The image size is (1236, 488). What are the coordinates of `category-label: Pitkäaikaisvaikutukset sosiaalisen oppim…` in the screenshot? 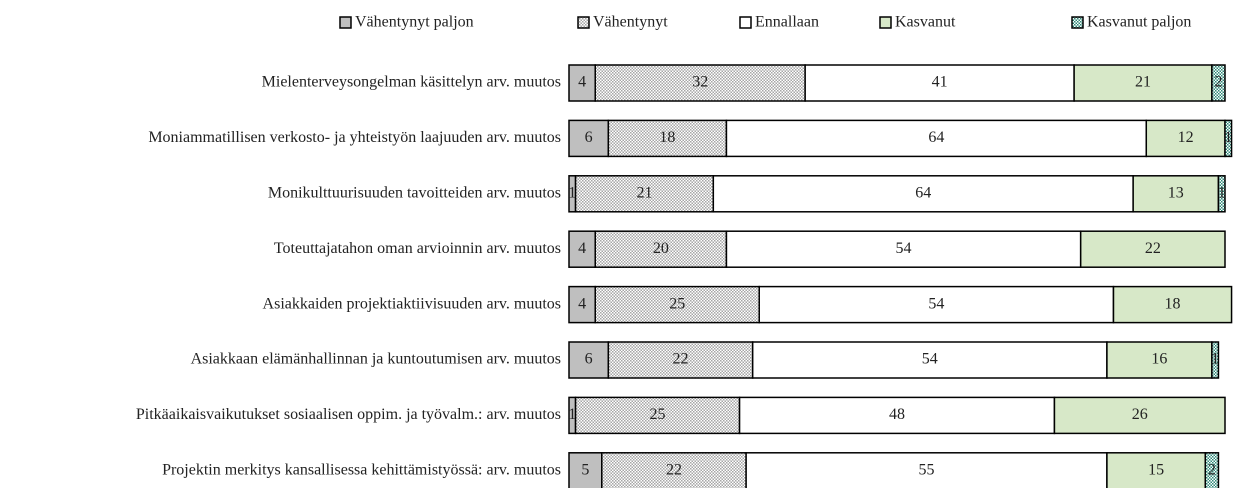 It's located at (348, 414).